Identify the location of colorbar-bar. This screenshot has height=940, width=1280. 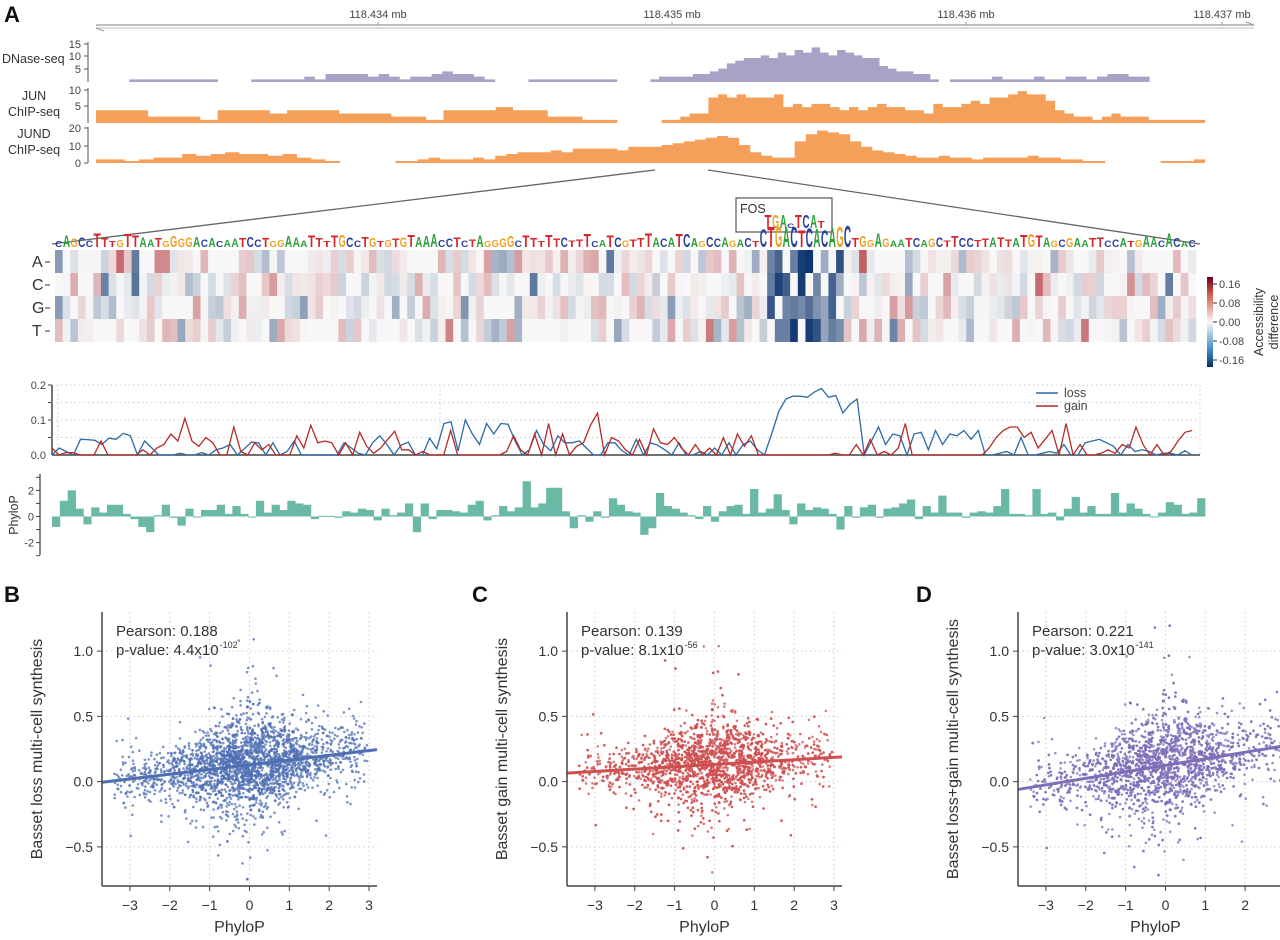
(1210, 322).